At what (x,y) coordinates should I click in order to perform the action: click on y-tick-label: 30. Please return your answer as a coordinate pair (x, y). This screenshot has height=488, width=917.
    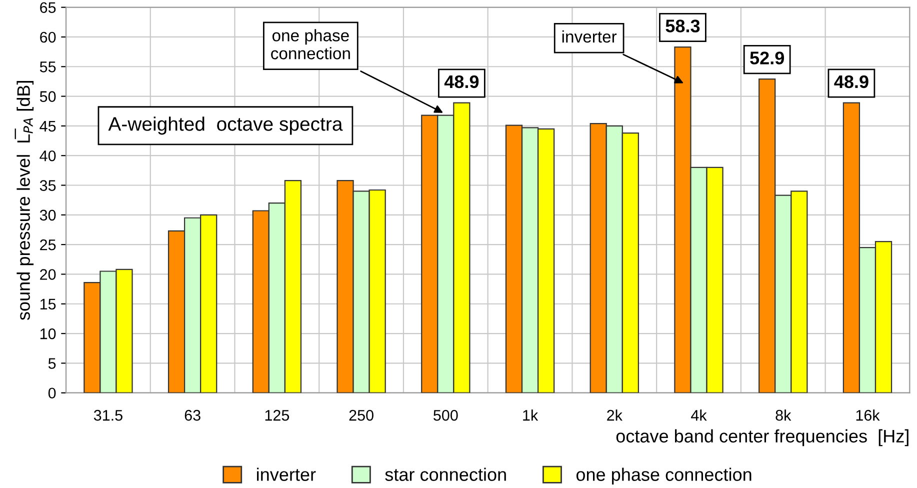
    Looking at the image, I should click on (48, 215).